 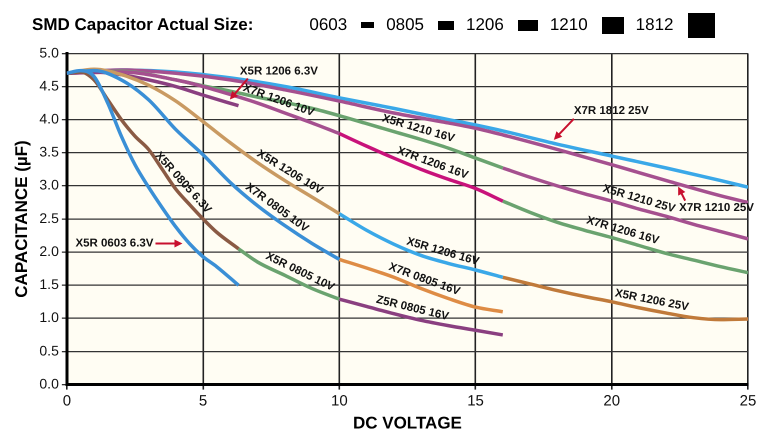 I want to click on y-tick-label: 2.5, so click(x=49, y=218).